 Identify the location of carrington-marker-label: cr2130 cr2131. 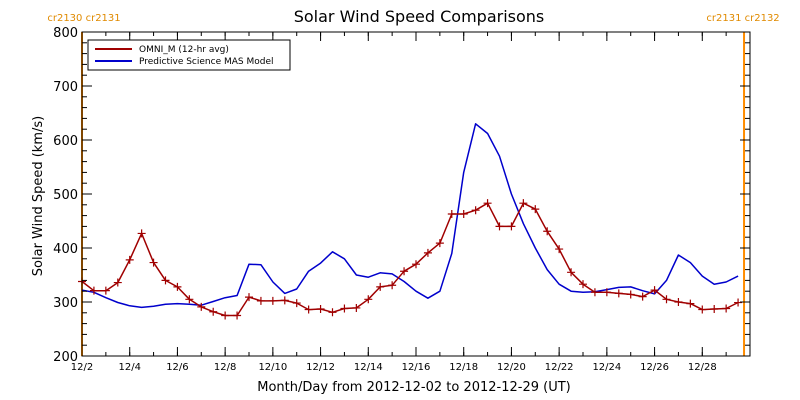
(83, 18).